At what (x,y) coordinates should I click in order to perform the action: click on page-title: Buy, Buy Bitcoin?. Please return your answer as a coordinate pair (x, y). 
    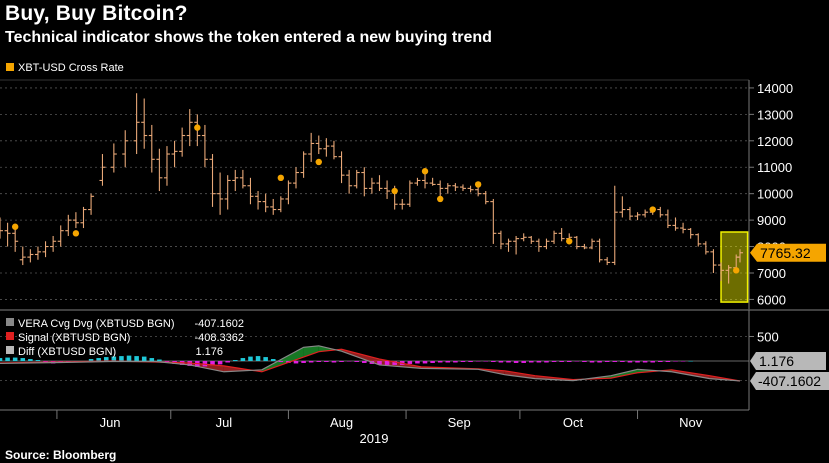
    Looking at the image, I should click on (96, 13).